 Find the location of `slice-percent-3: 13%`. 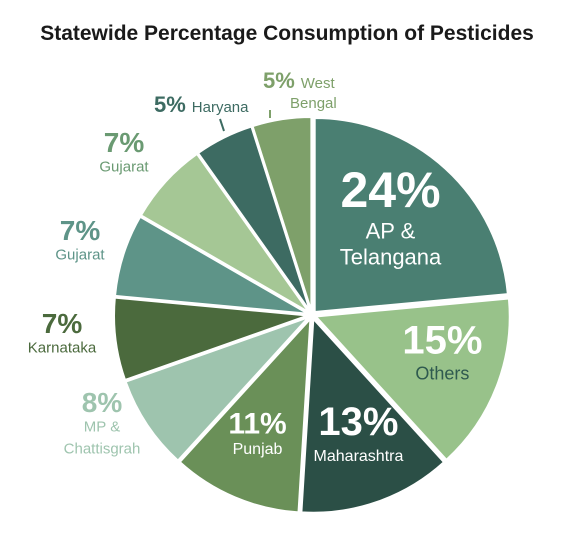

slice-percent-3: 13% is located at coordinates (358, 422).